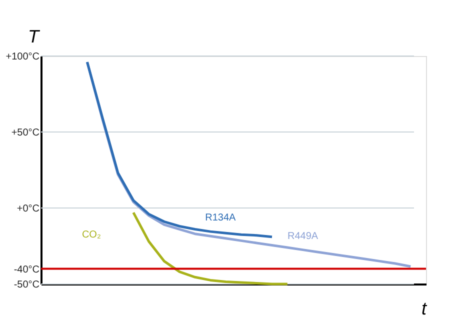  What do you see at coordinates (27, 285) in the screenshot?
I see `y-tick-label: -50°C` at bounding box center [27, 285].